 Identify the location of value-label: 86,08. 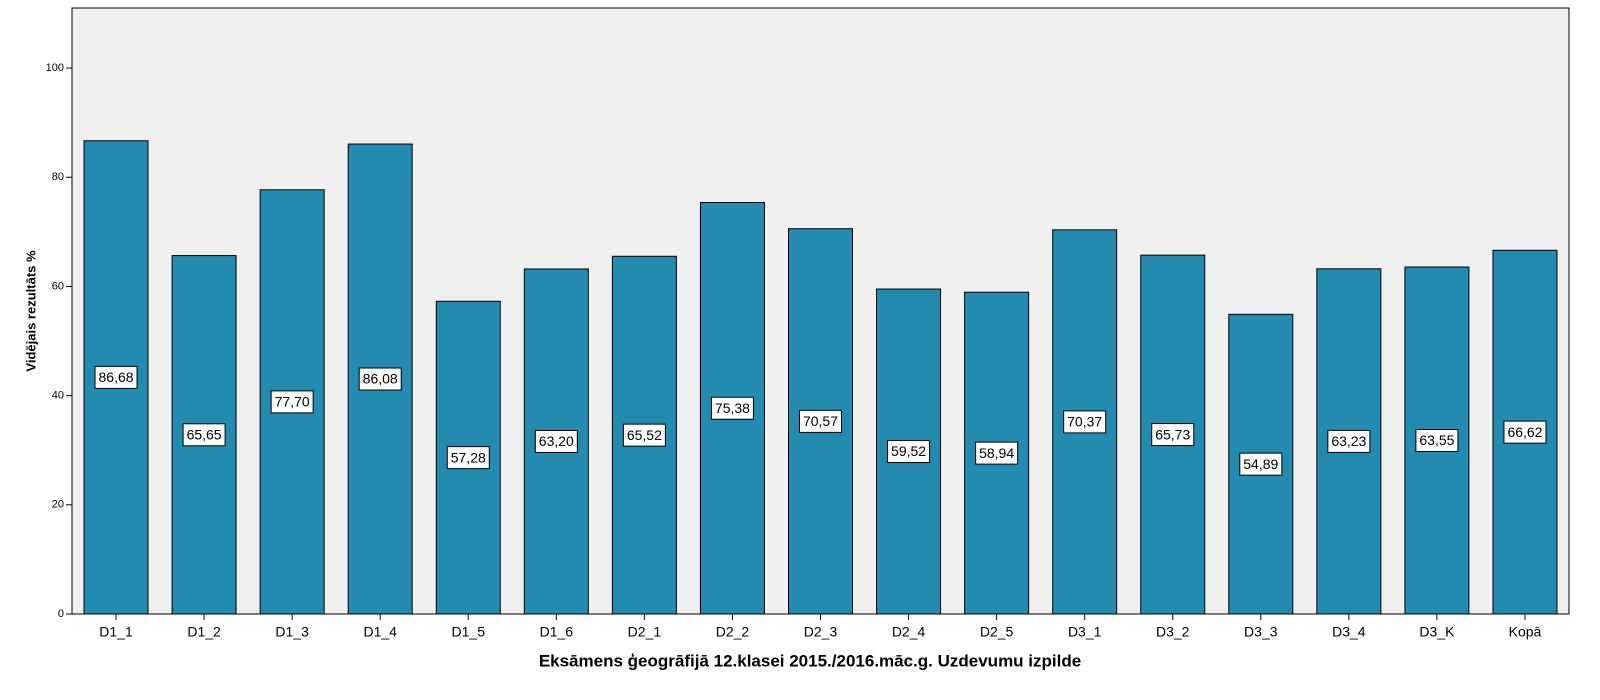
(380, 379).